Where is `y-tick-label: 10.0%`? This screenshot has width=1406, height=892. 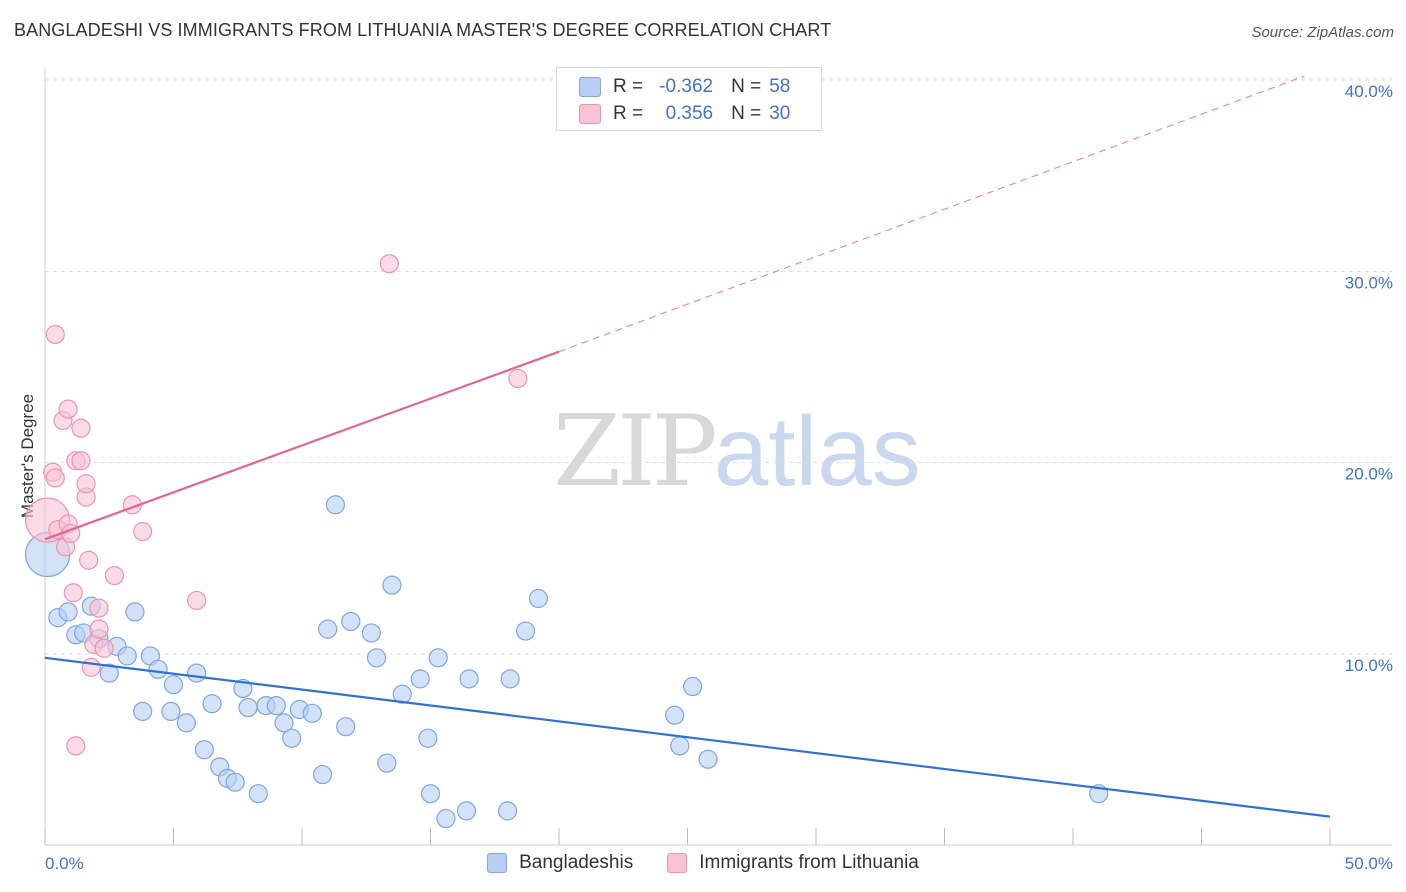
y-tick-label: 10.0% is located at coordinates (1369, 665).